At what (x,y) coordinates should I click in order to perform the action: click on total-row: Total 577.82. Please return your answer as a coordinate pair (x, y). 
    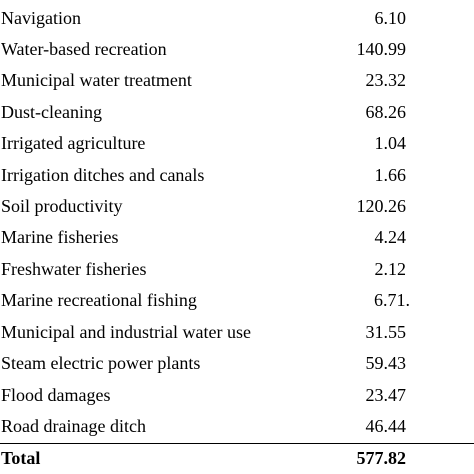
    Looking at the image, I should click on (237, 458).